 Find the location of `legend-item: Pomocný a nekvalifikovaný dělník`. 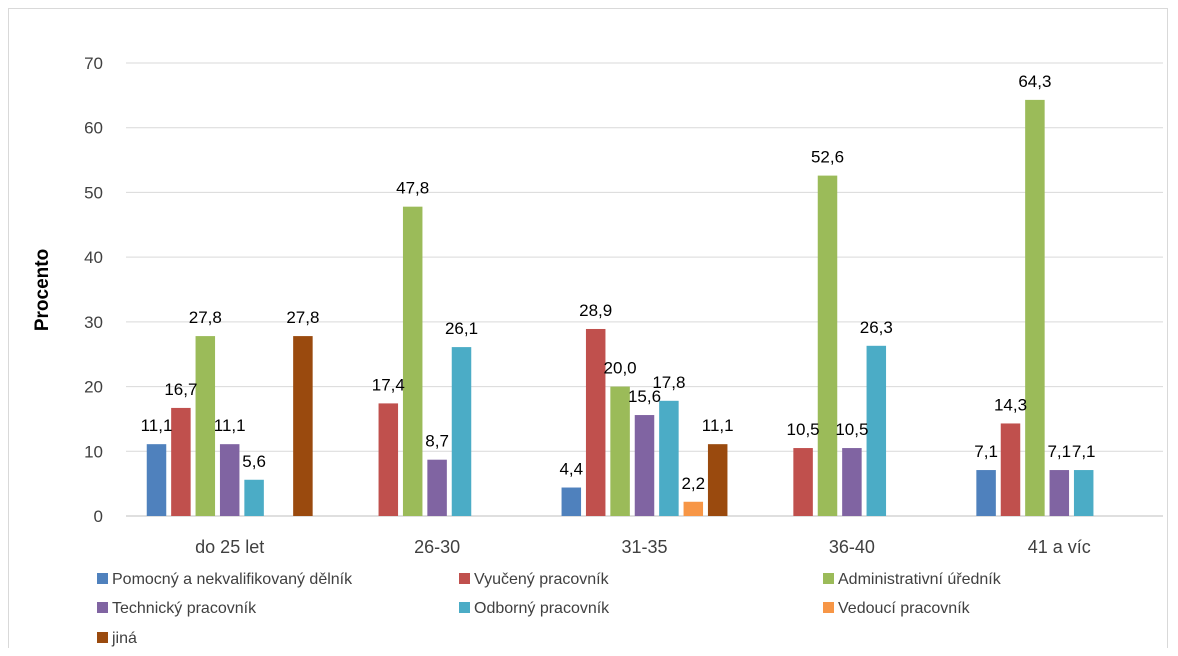

legend-item: Pomocný a nekvalifikovaný dělník is located at coordinates (225, 579).